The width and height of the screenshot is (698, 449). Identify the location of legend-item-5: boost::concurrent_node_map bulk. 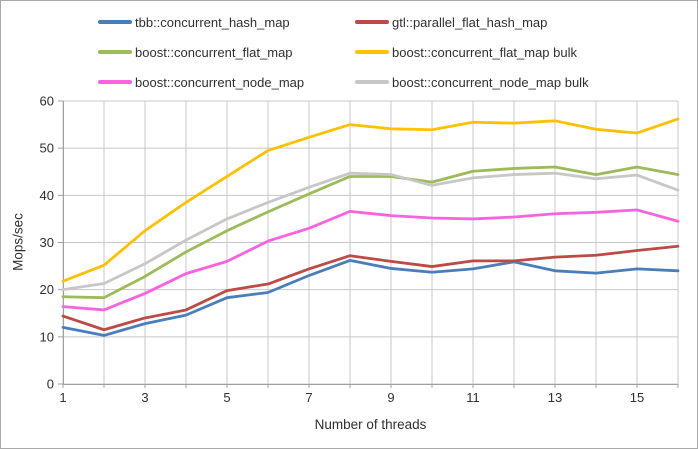
(472, 82).